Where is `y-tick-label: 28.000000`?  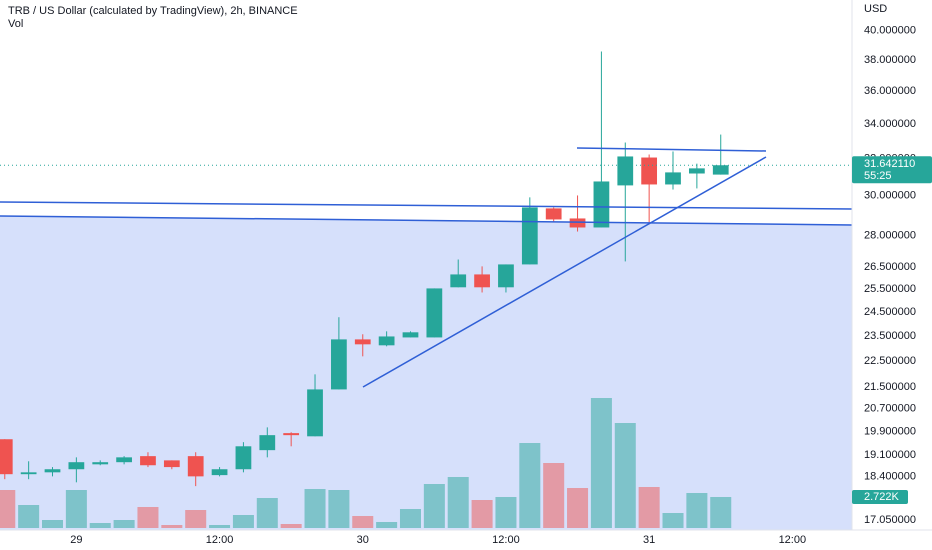
y-tick-label: 28.000000 is located at coordinates (890, 235).